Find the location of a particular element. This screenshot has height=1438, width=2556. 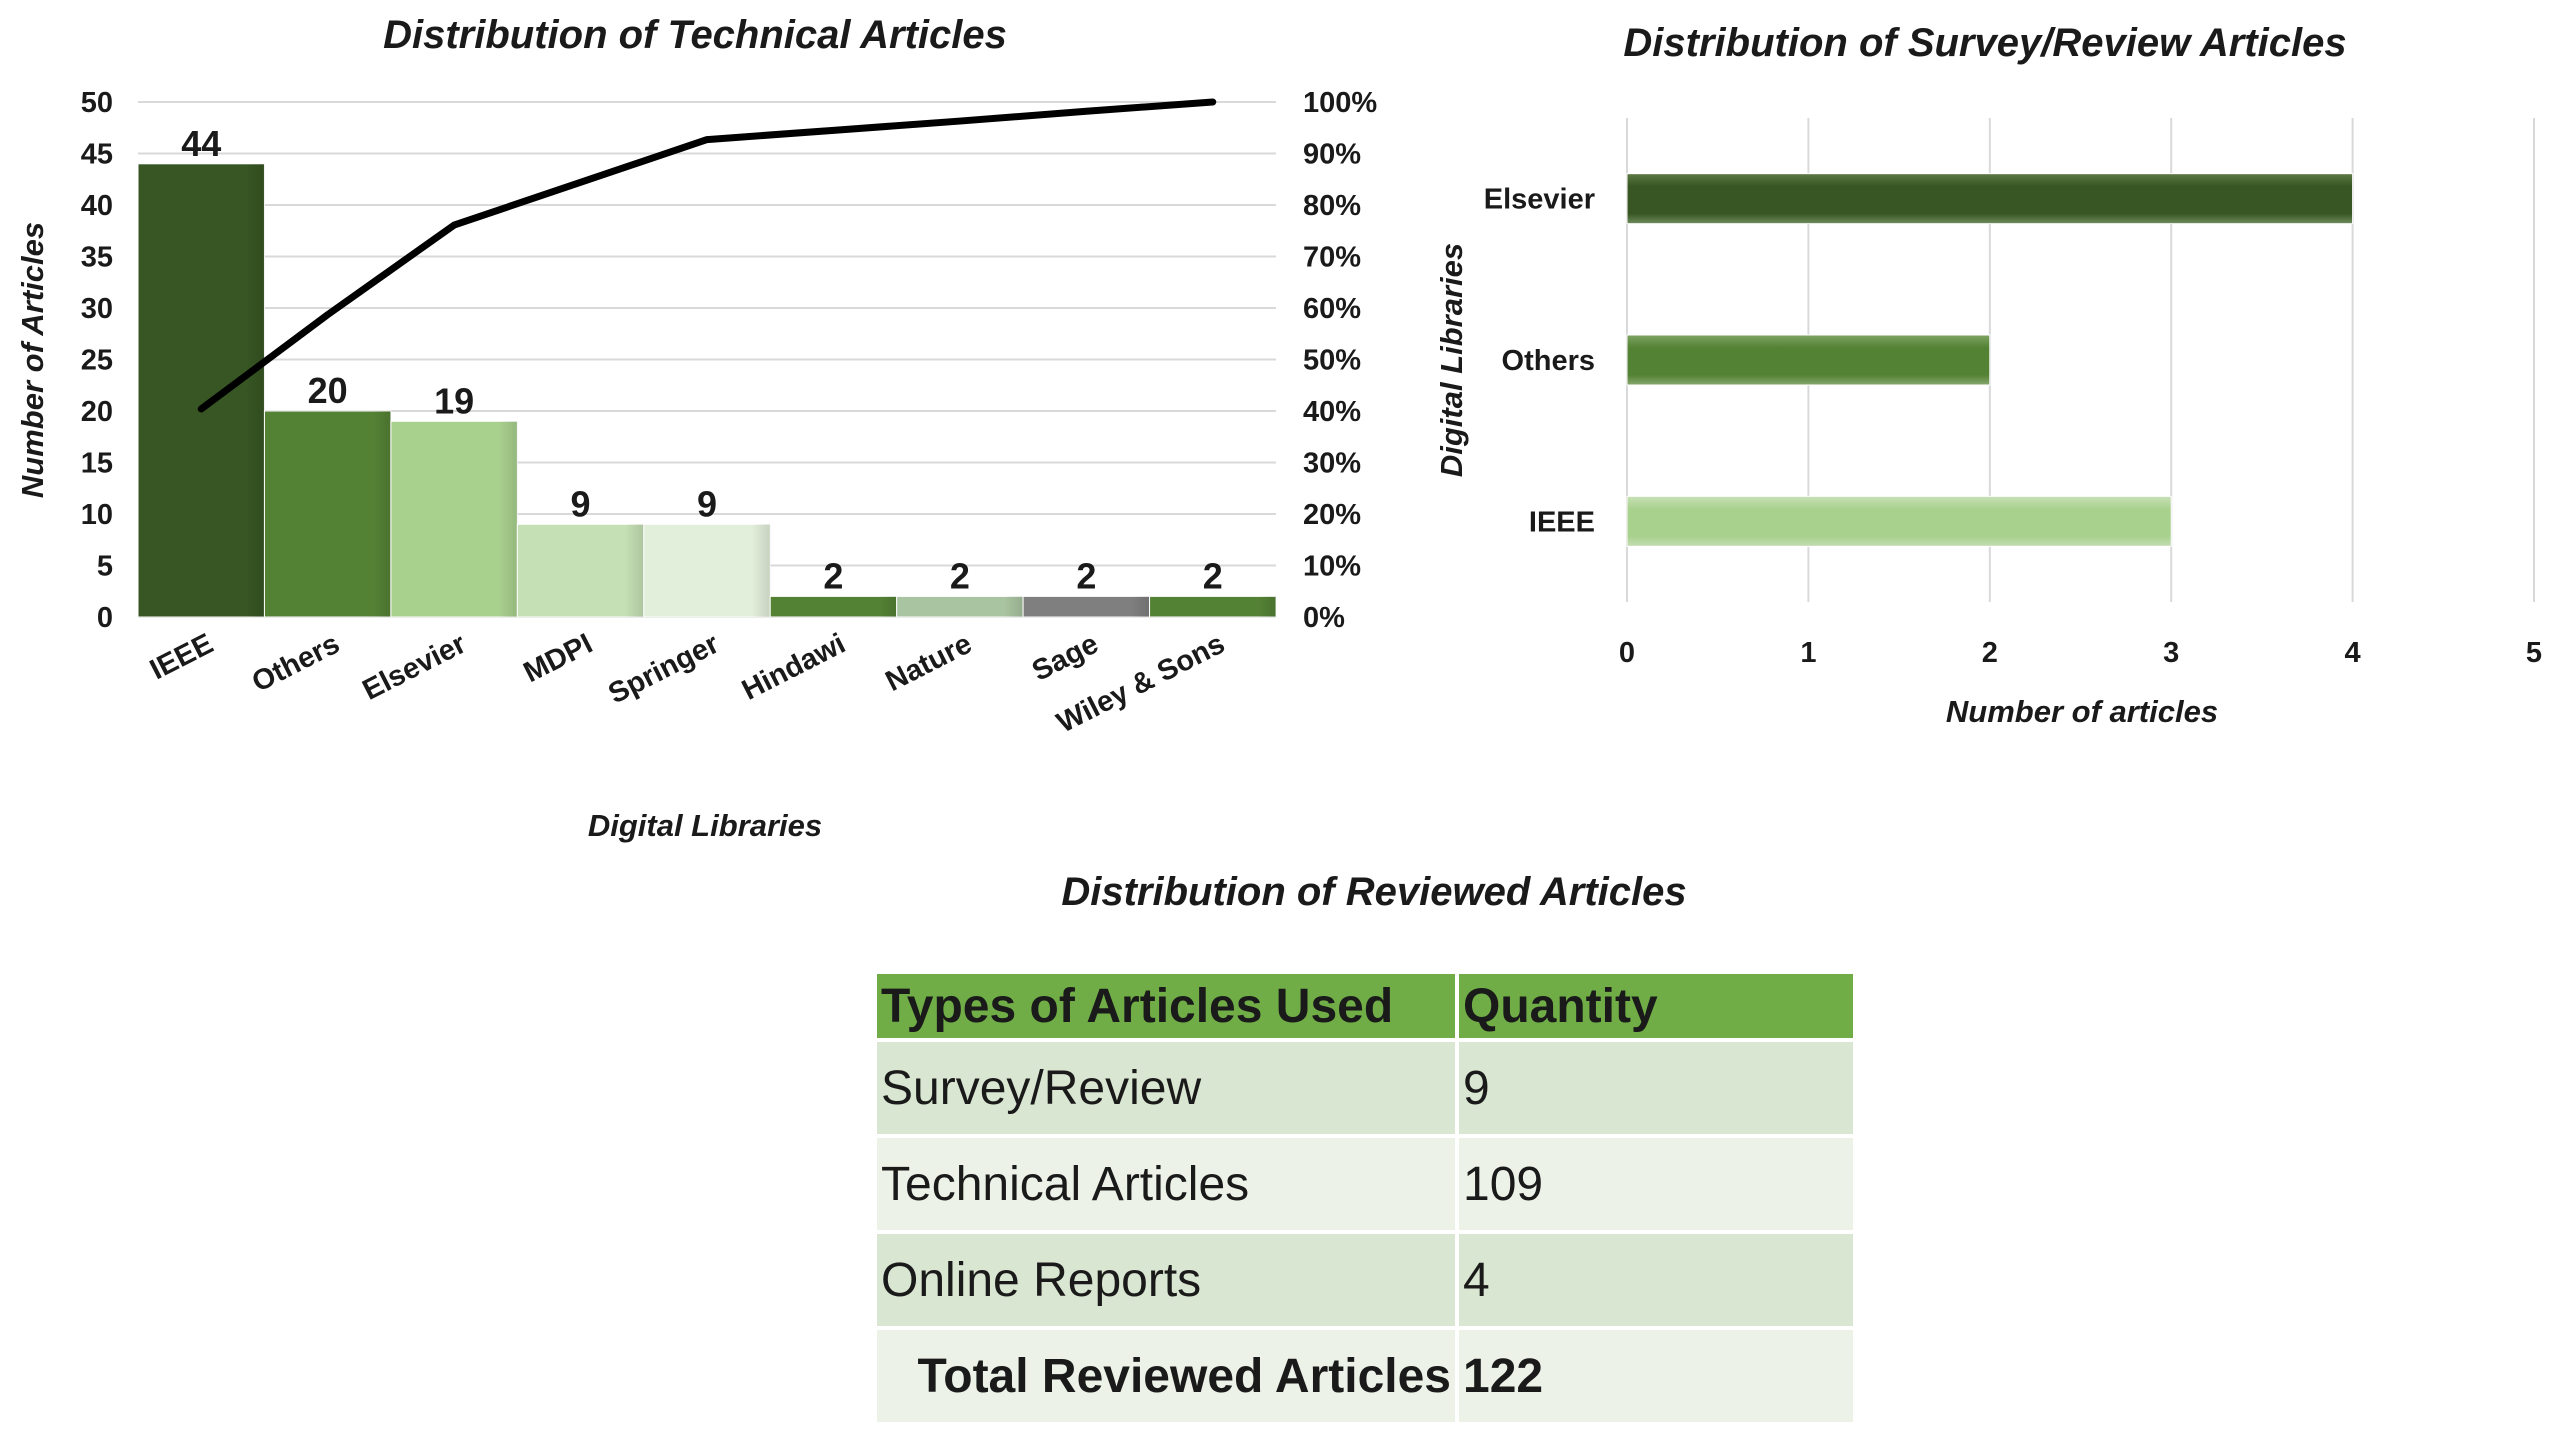

table-total-row: Total Reviewed Articles 122 is located at coordinates (1367, 1377).